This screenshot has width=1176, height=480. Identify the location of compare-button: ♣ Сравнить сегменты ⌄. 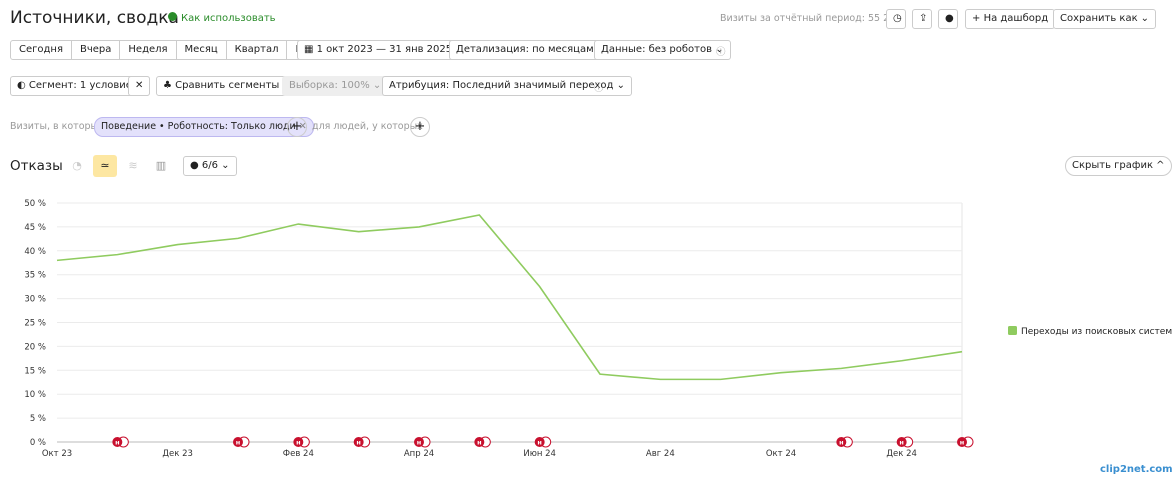
(227, 86).